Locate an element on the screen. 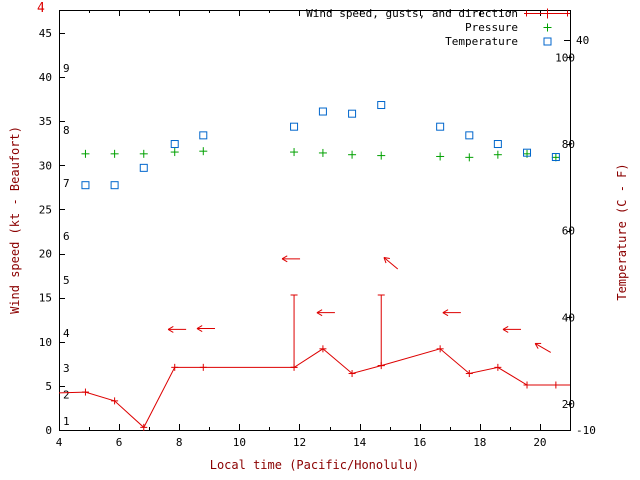 The height and width of the screenshot is (480, 640). axis-label: 80 is located at coordinates (568, 144).